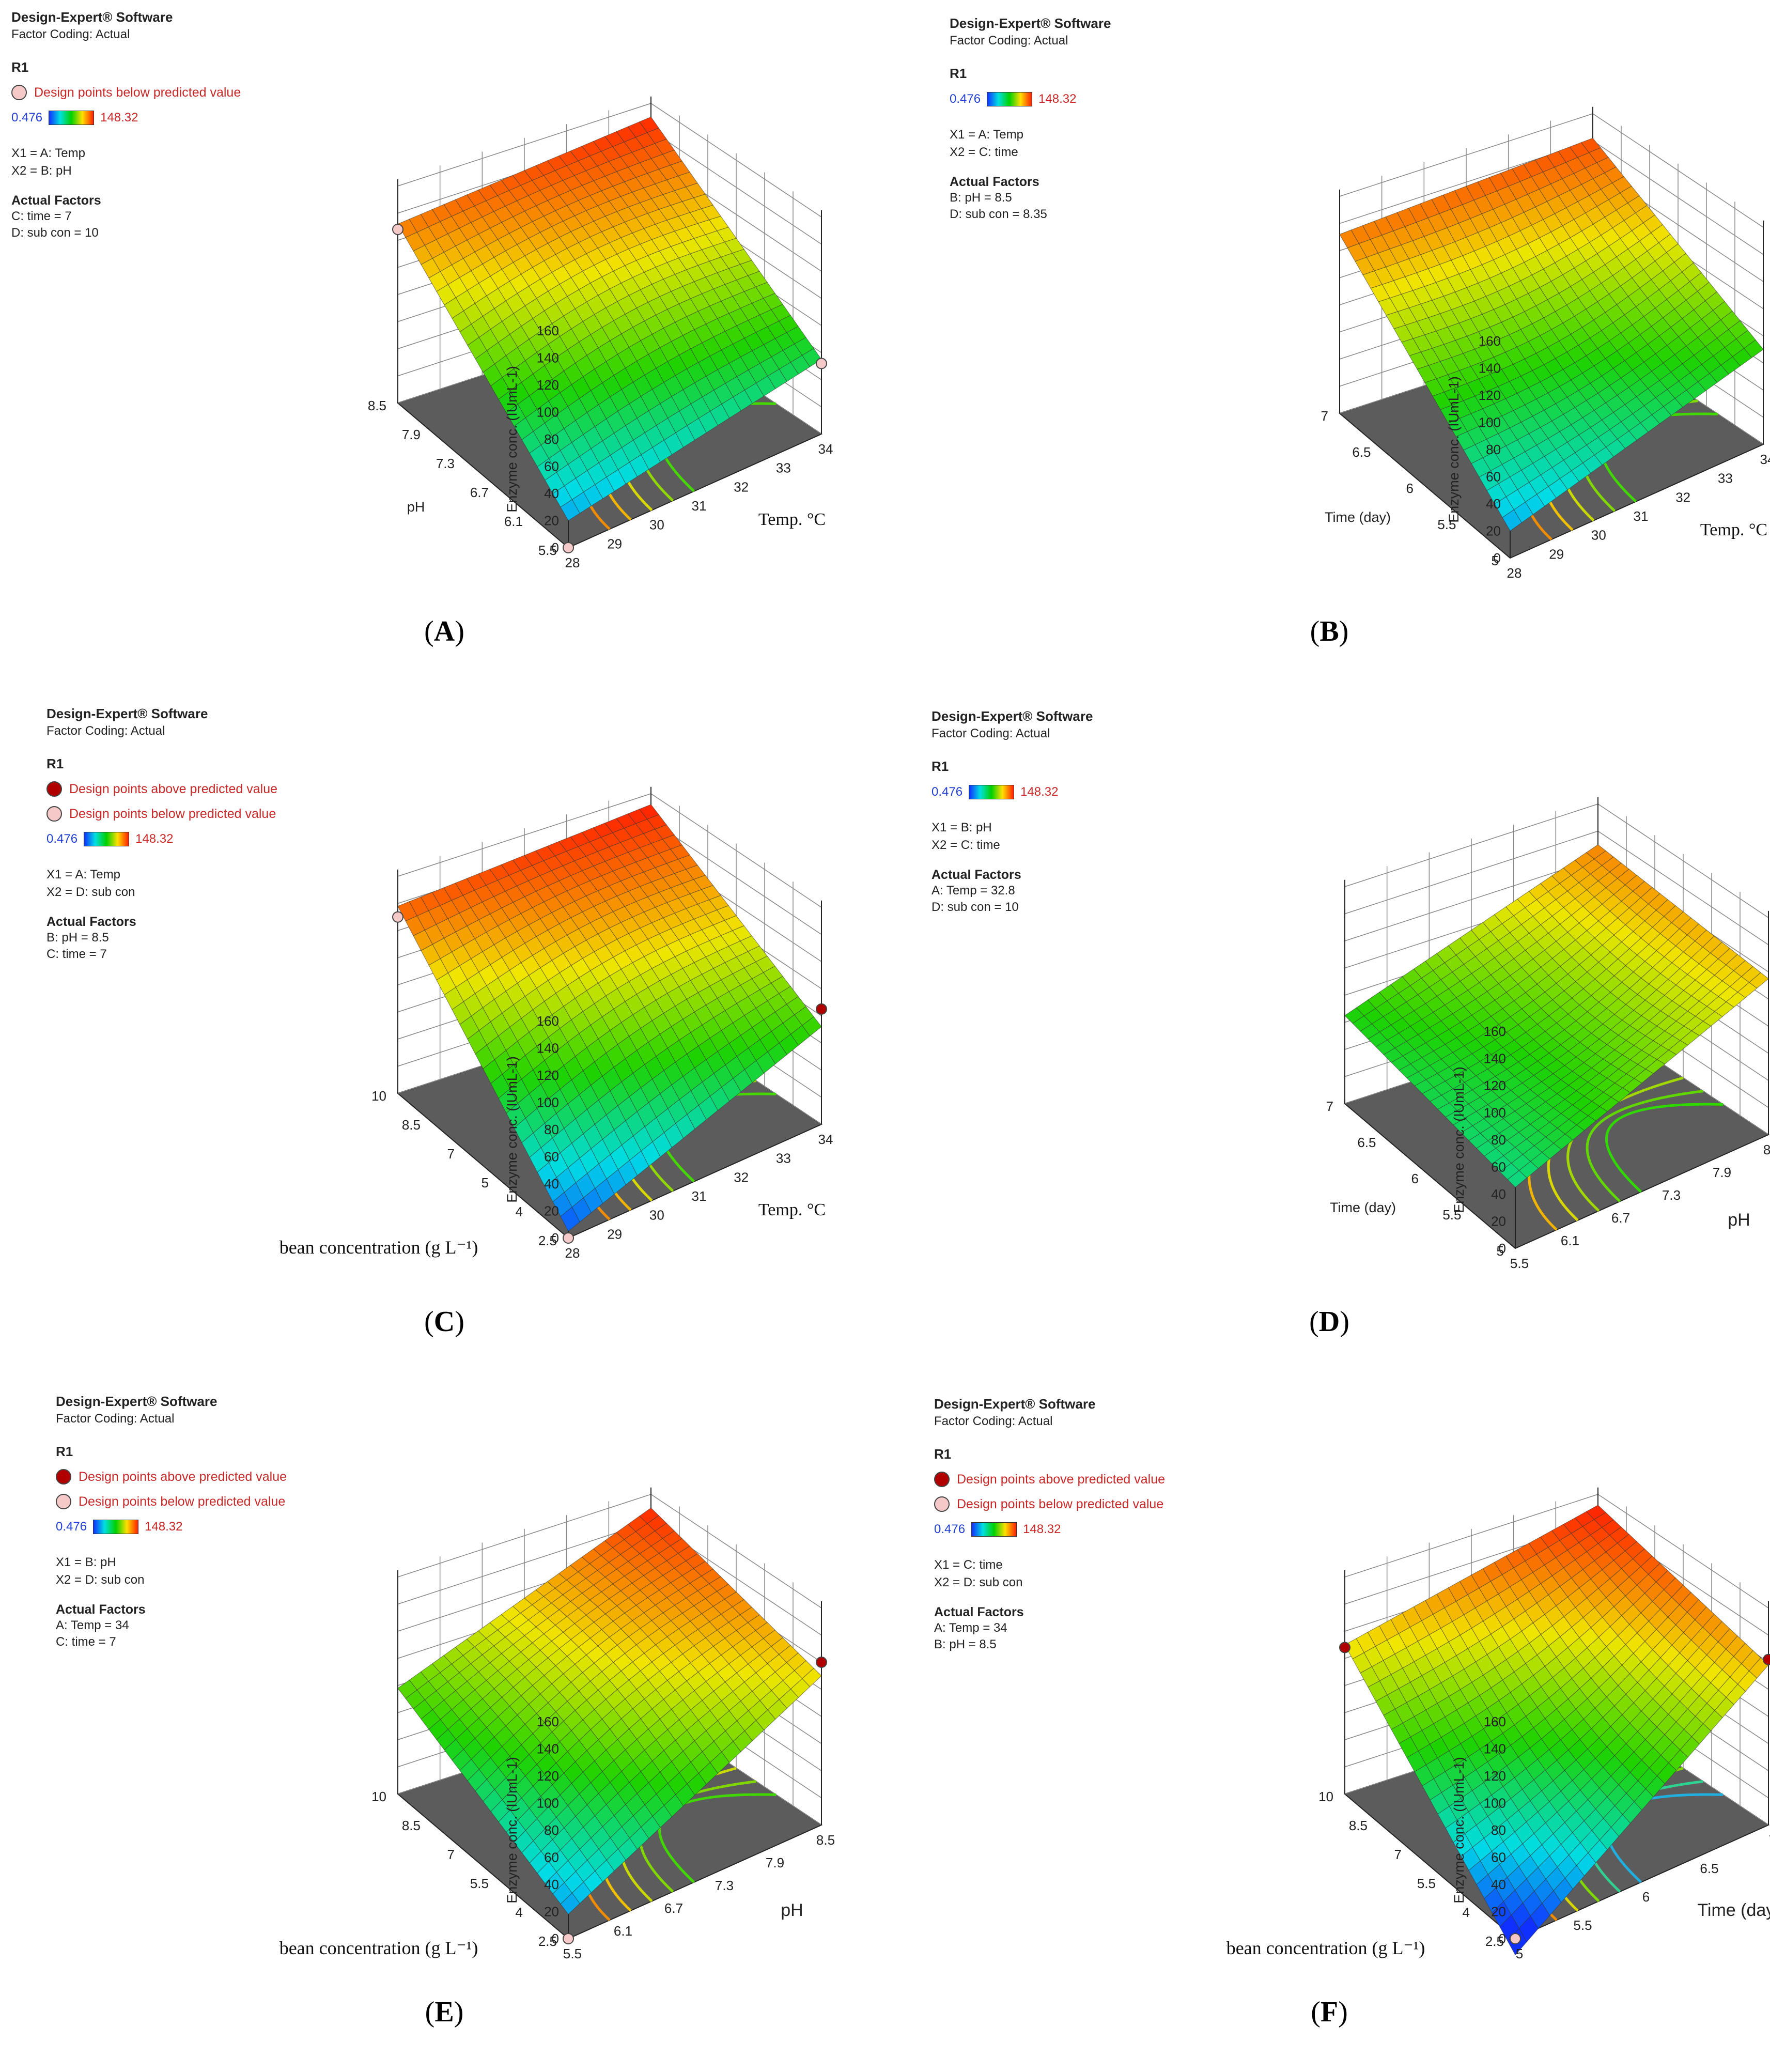 The width and height of the screenshot is (1770, 2072). Describe the element at coordinates (429, 631) in the screenshot. I see `caption-open: (` at that location.